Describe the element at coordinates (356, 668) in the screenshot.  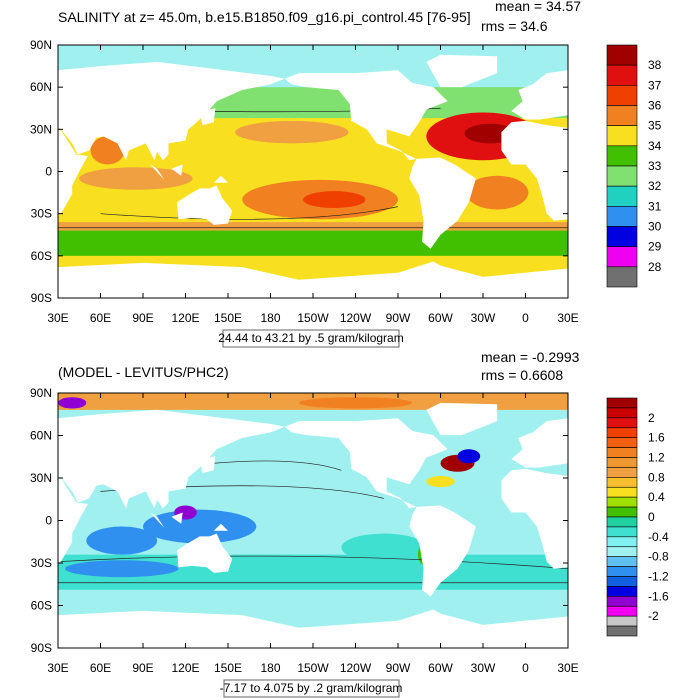
I see `x-tick-label: 120W` at that location.